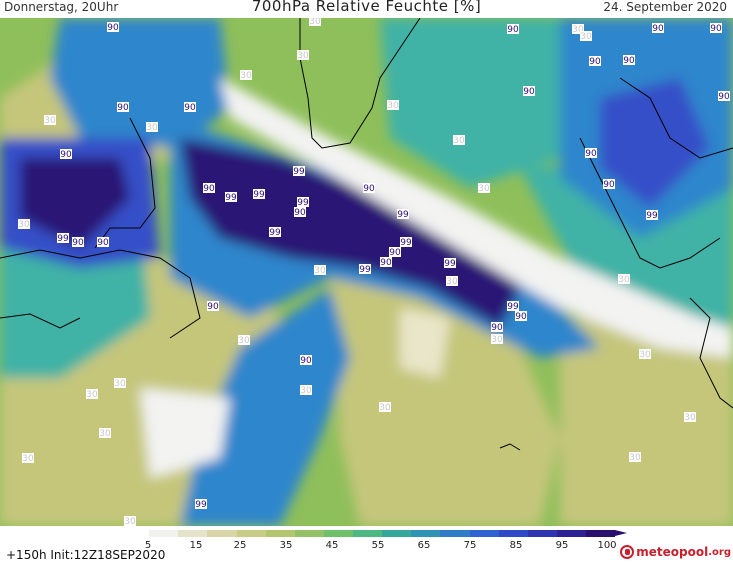 Image resolution: width=733 pixels, height=566 pixels. Describe the element at coordinates (75, 203) in the screenshot. I see `field-saturated-w` at that location.